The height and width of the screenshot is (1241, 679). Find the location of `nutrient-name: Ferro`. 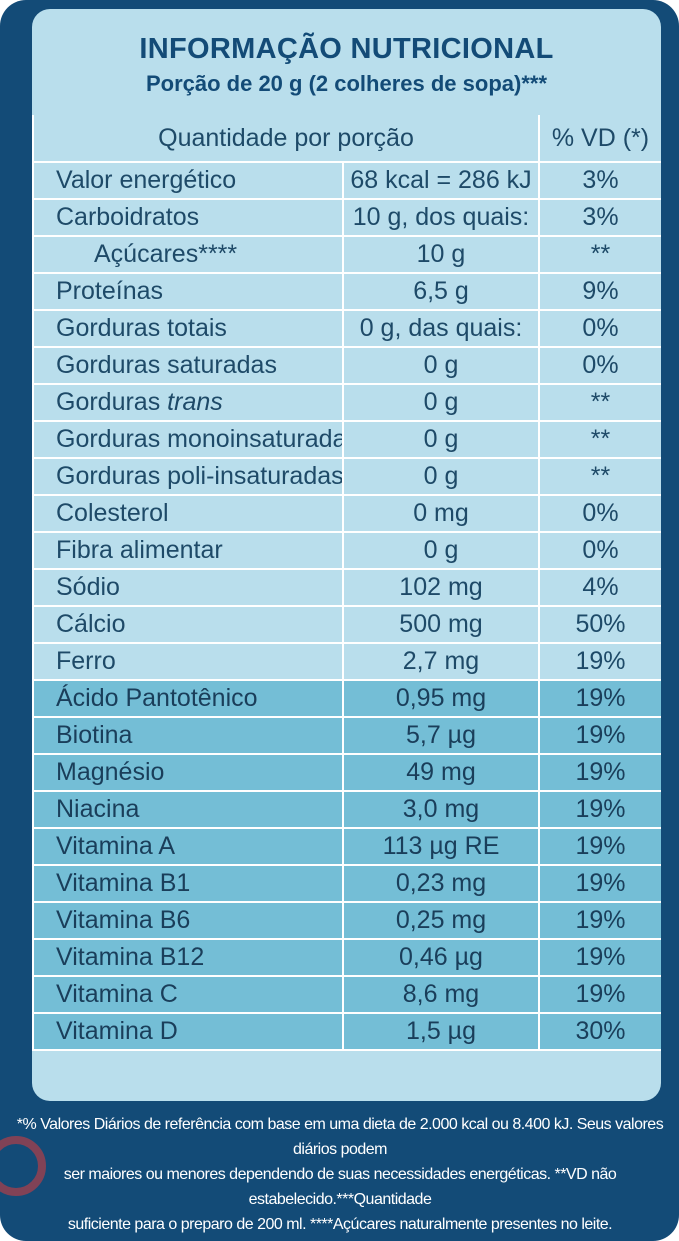

nutrient-name: Ferro is located at coordinates (188, 661).